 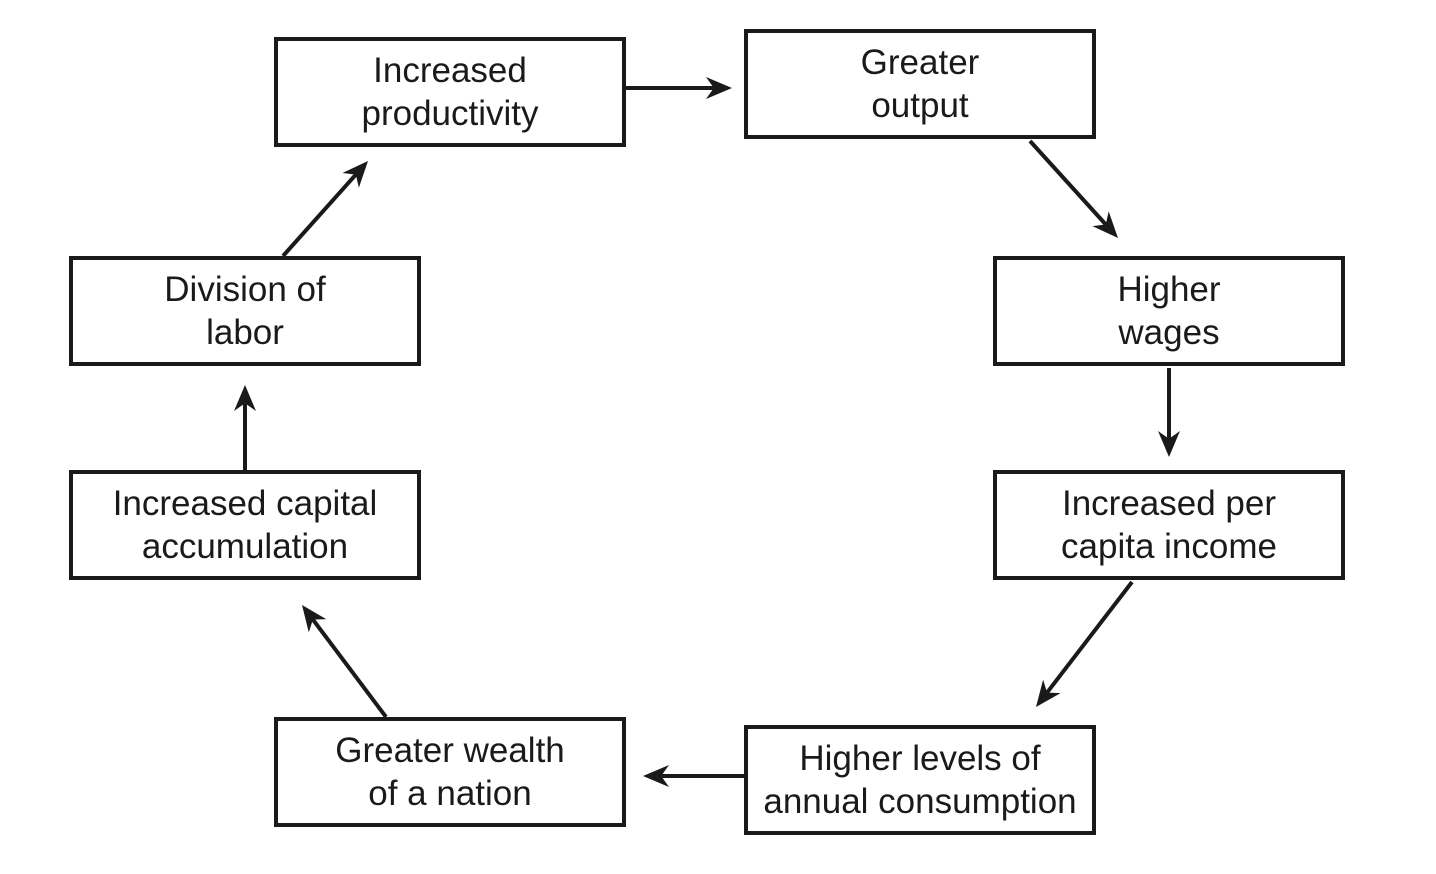 I want to click on node-greater-output: Greater output, so click(x=920, y=84).